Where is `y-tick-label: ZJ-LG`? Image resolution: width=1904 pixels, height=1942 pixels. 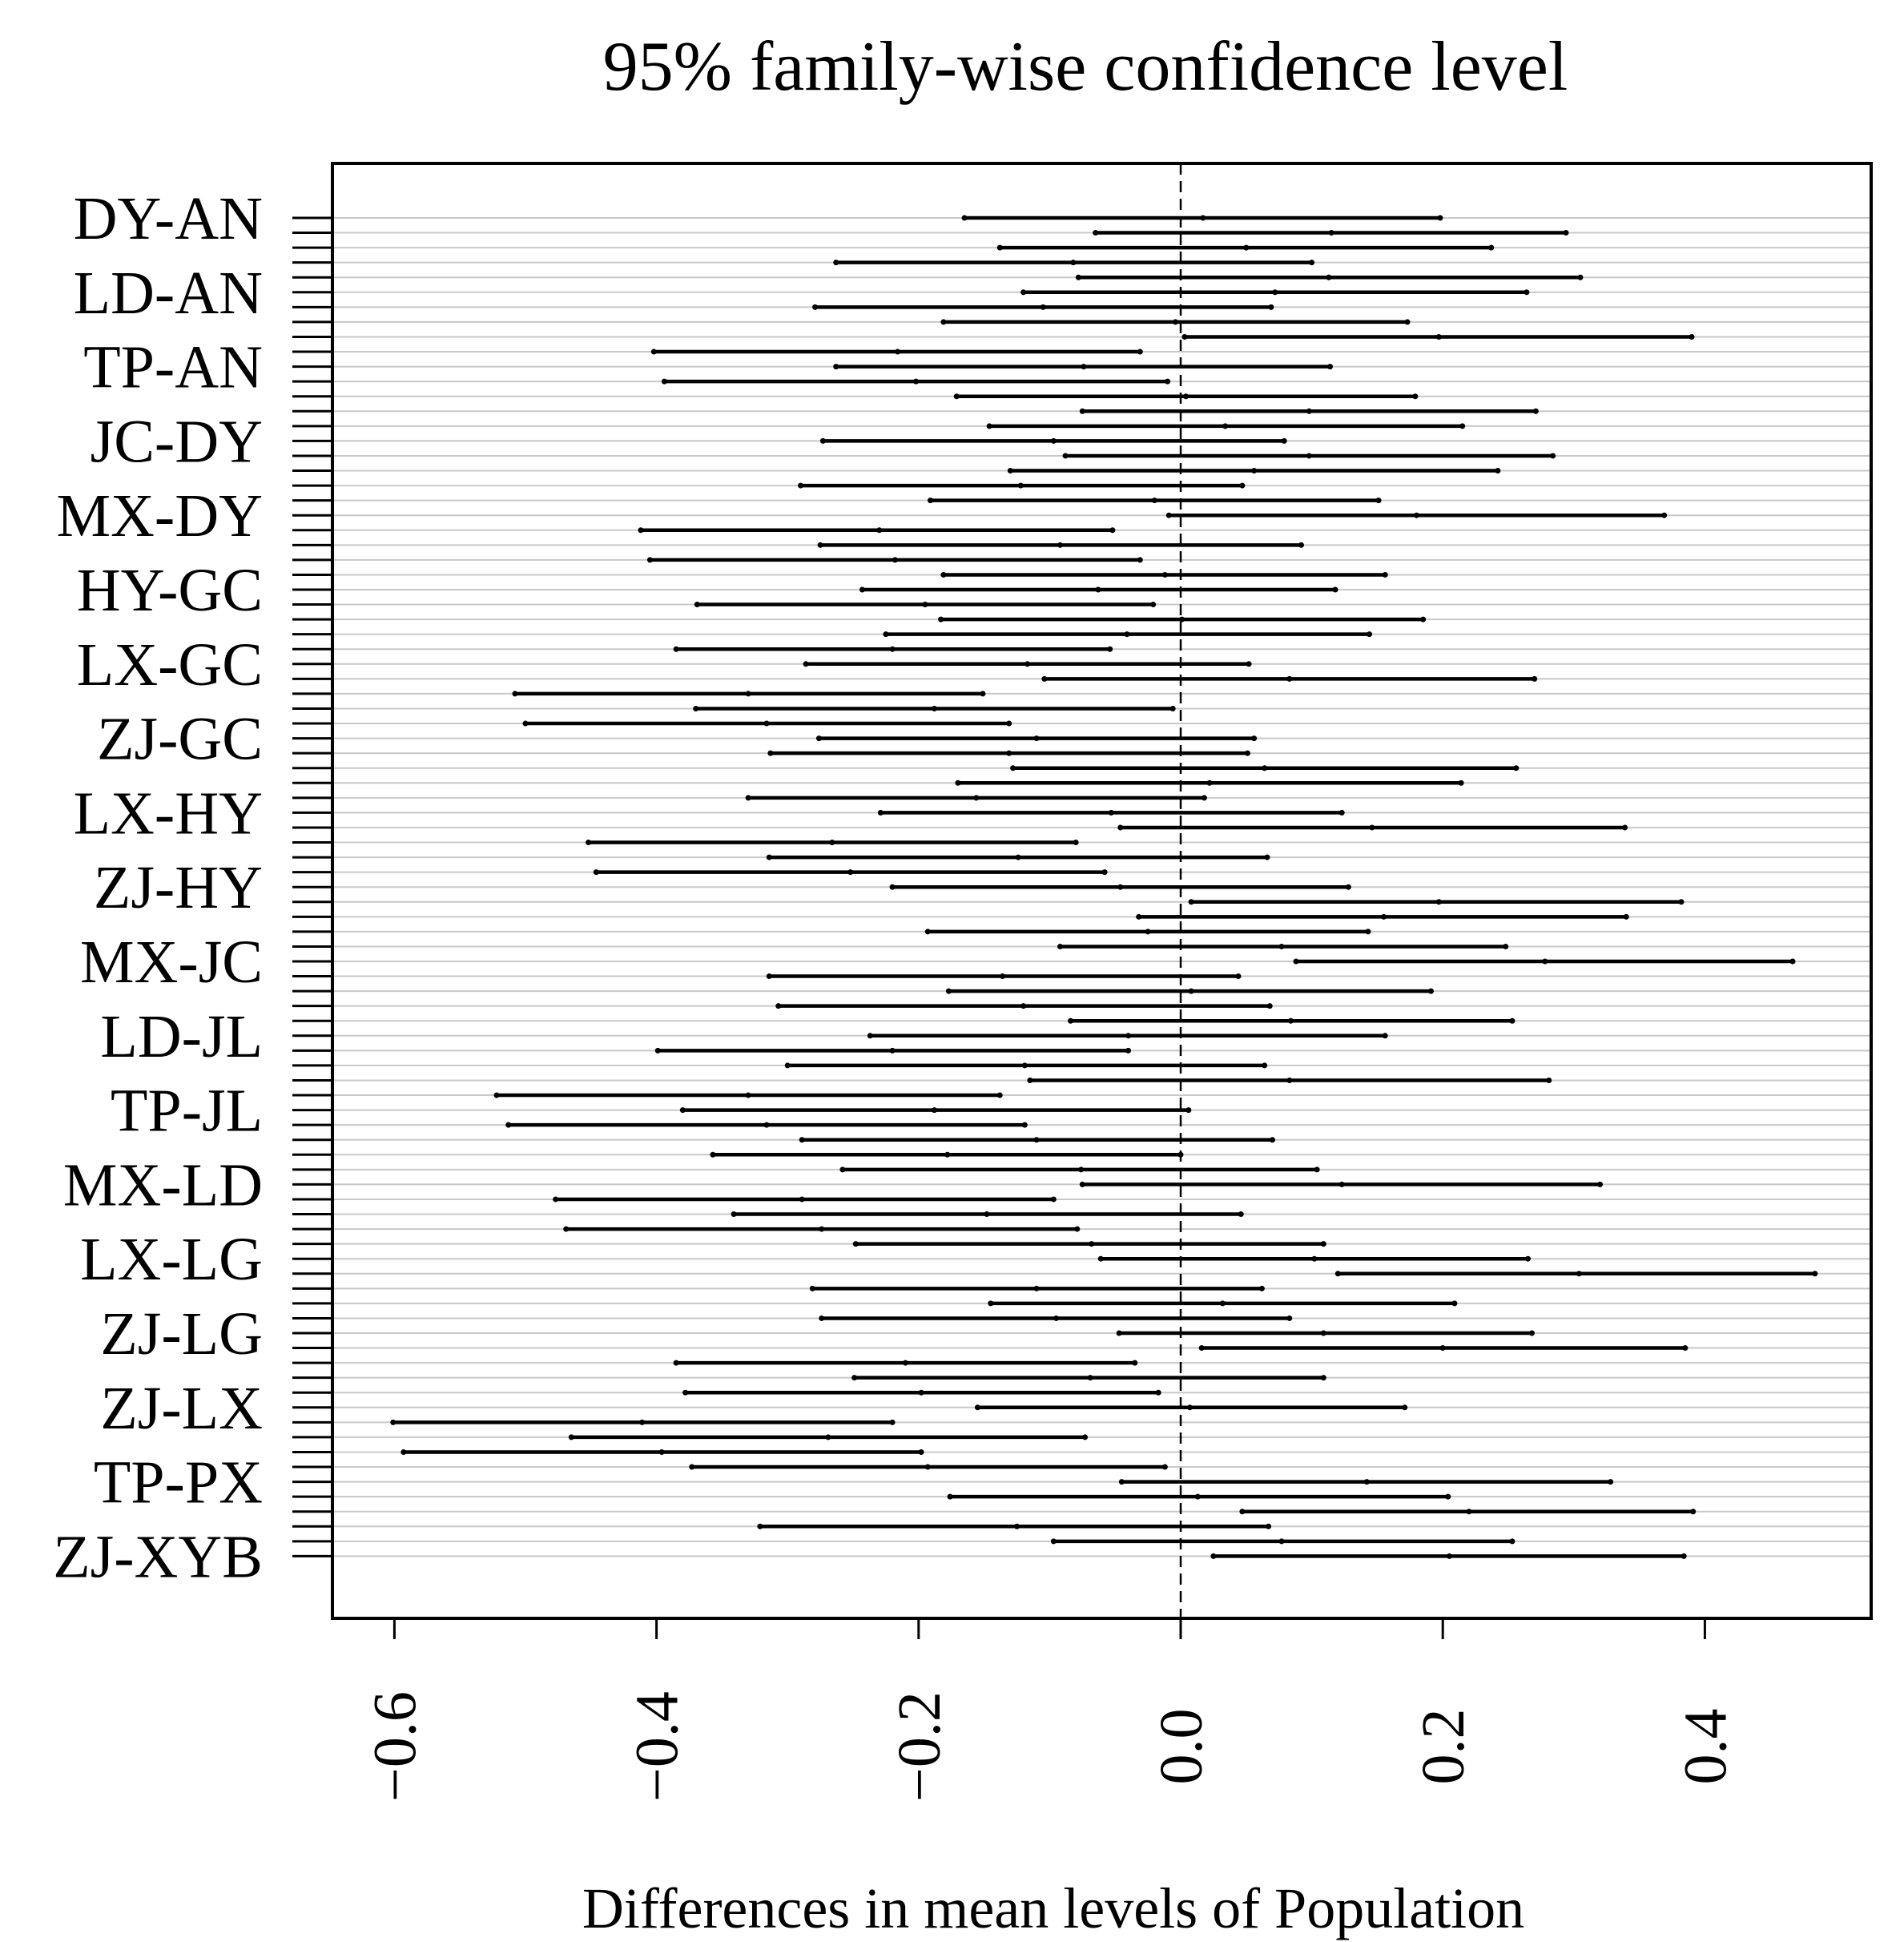 y-tick-label: ZJ-LG is located at coordinates (181, 1334).